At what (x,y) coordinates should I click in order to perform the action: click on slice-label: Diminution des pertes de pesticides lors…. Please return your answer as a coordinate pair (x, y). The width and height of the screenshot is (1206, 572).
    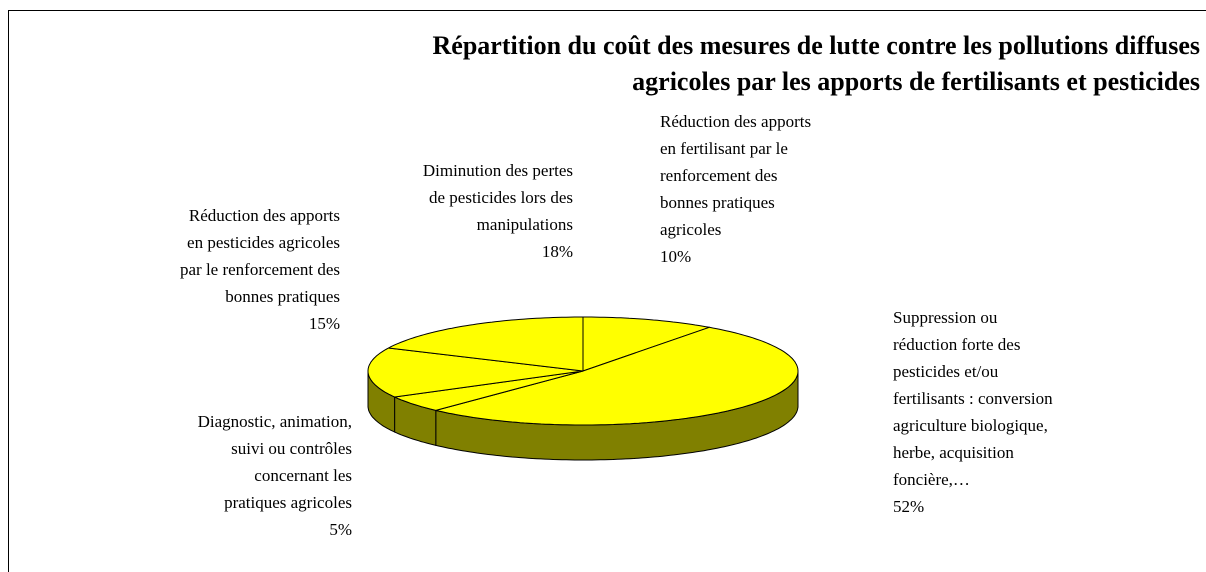
    Looking at the image, I should click on (498, 211).